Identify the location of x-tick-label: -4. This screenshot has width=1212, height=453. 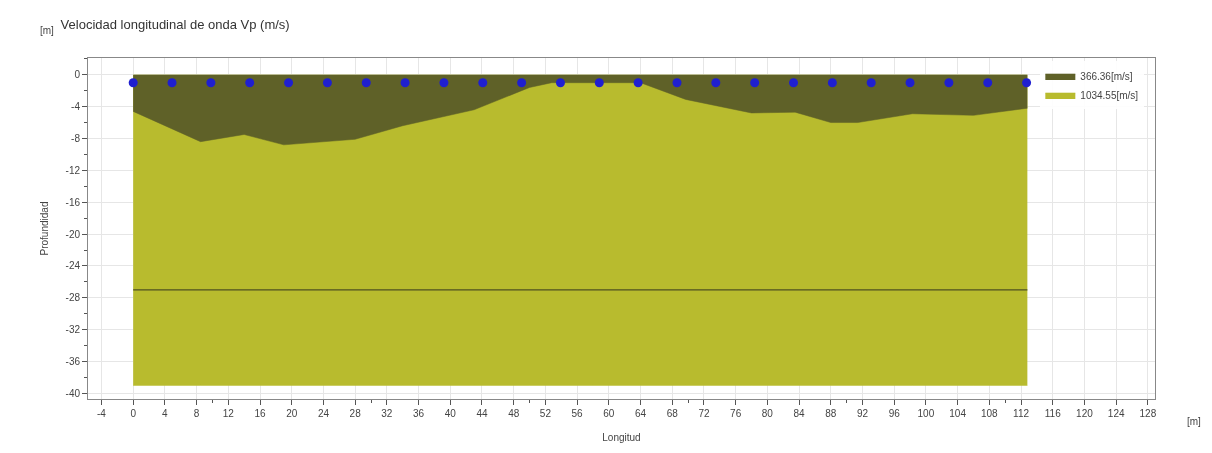
(102, 413).